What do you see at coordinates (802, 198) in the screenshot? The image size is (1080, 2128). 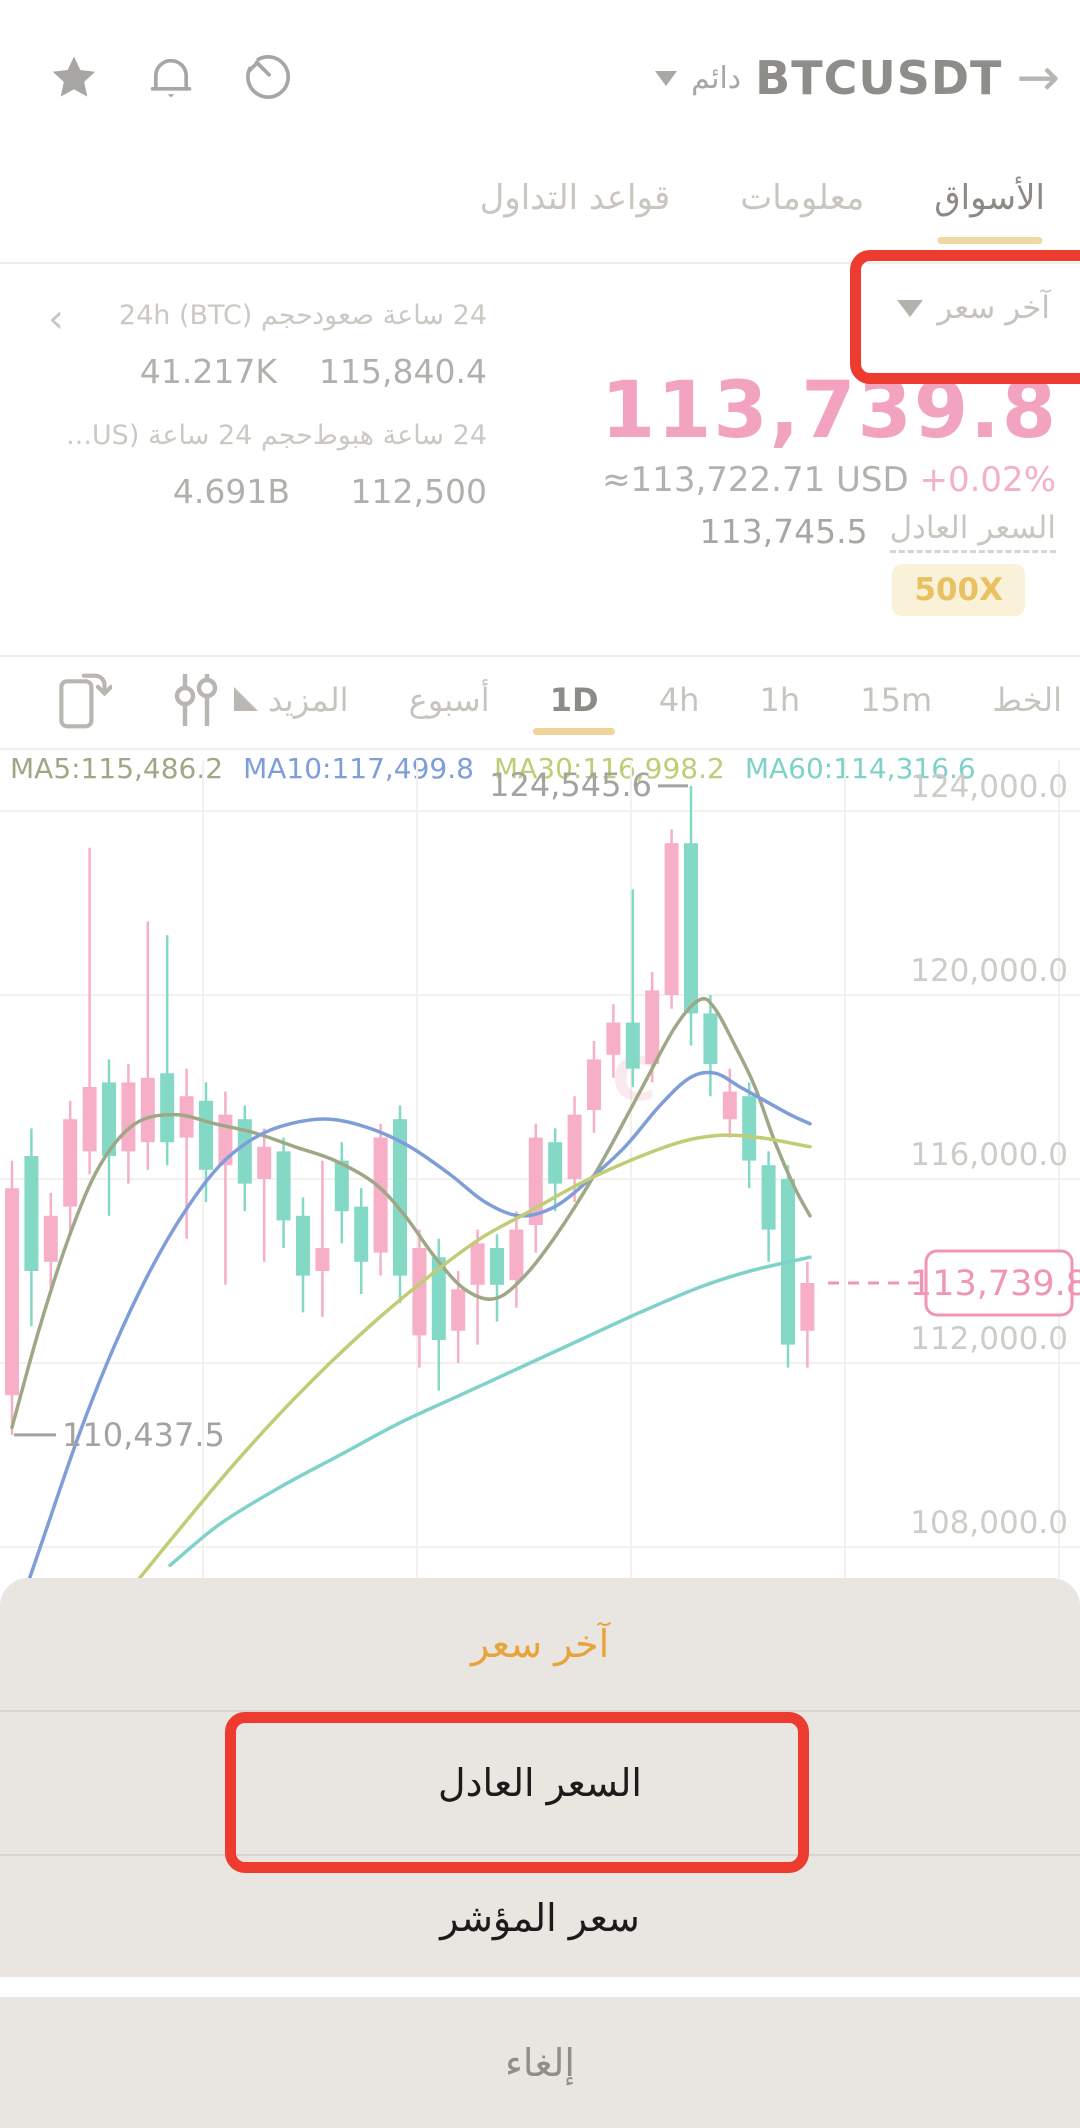 I see `tab-item: معلومات` at bounding box center [802, 198].